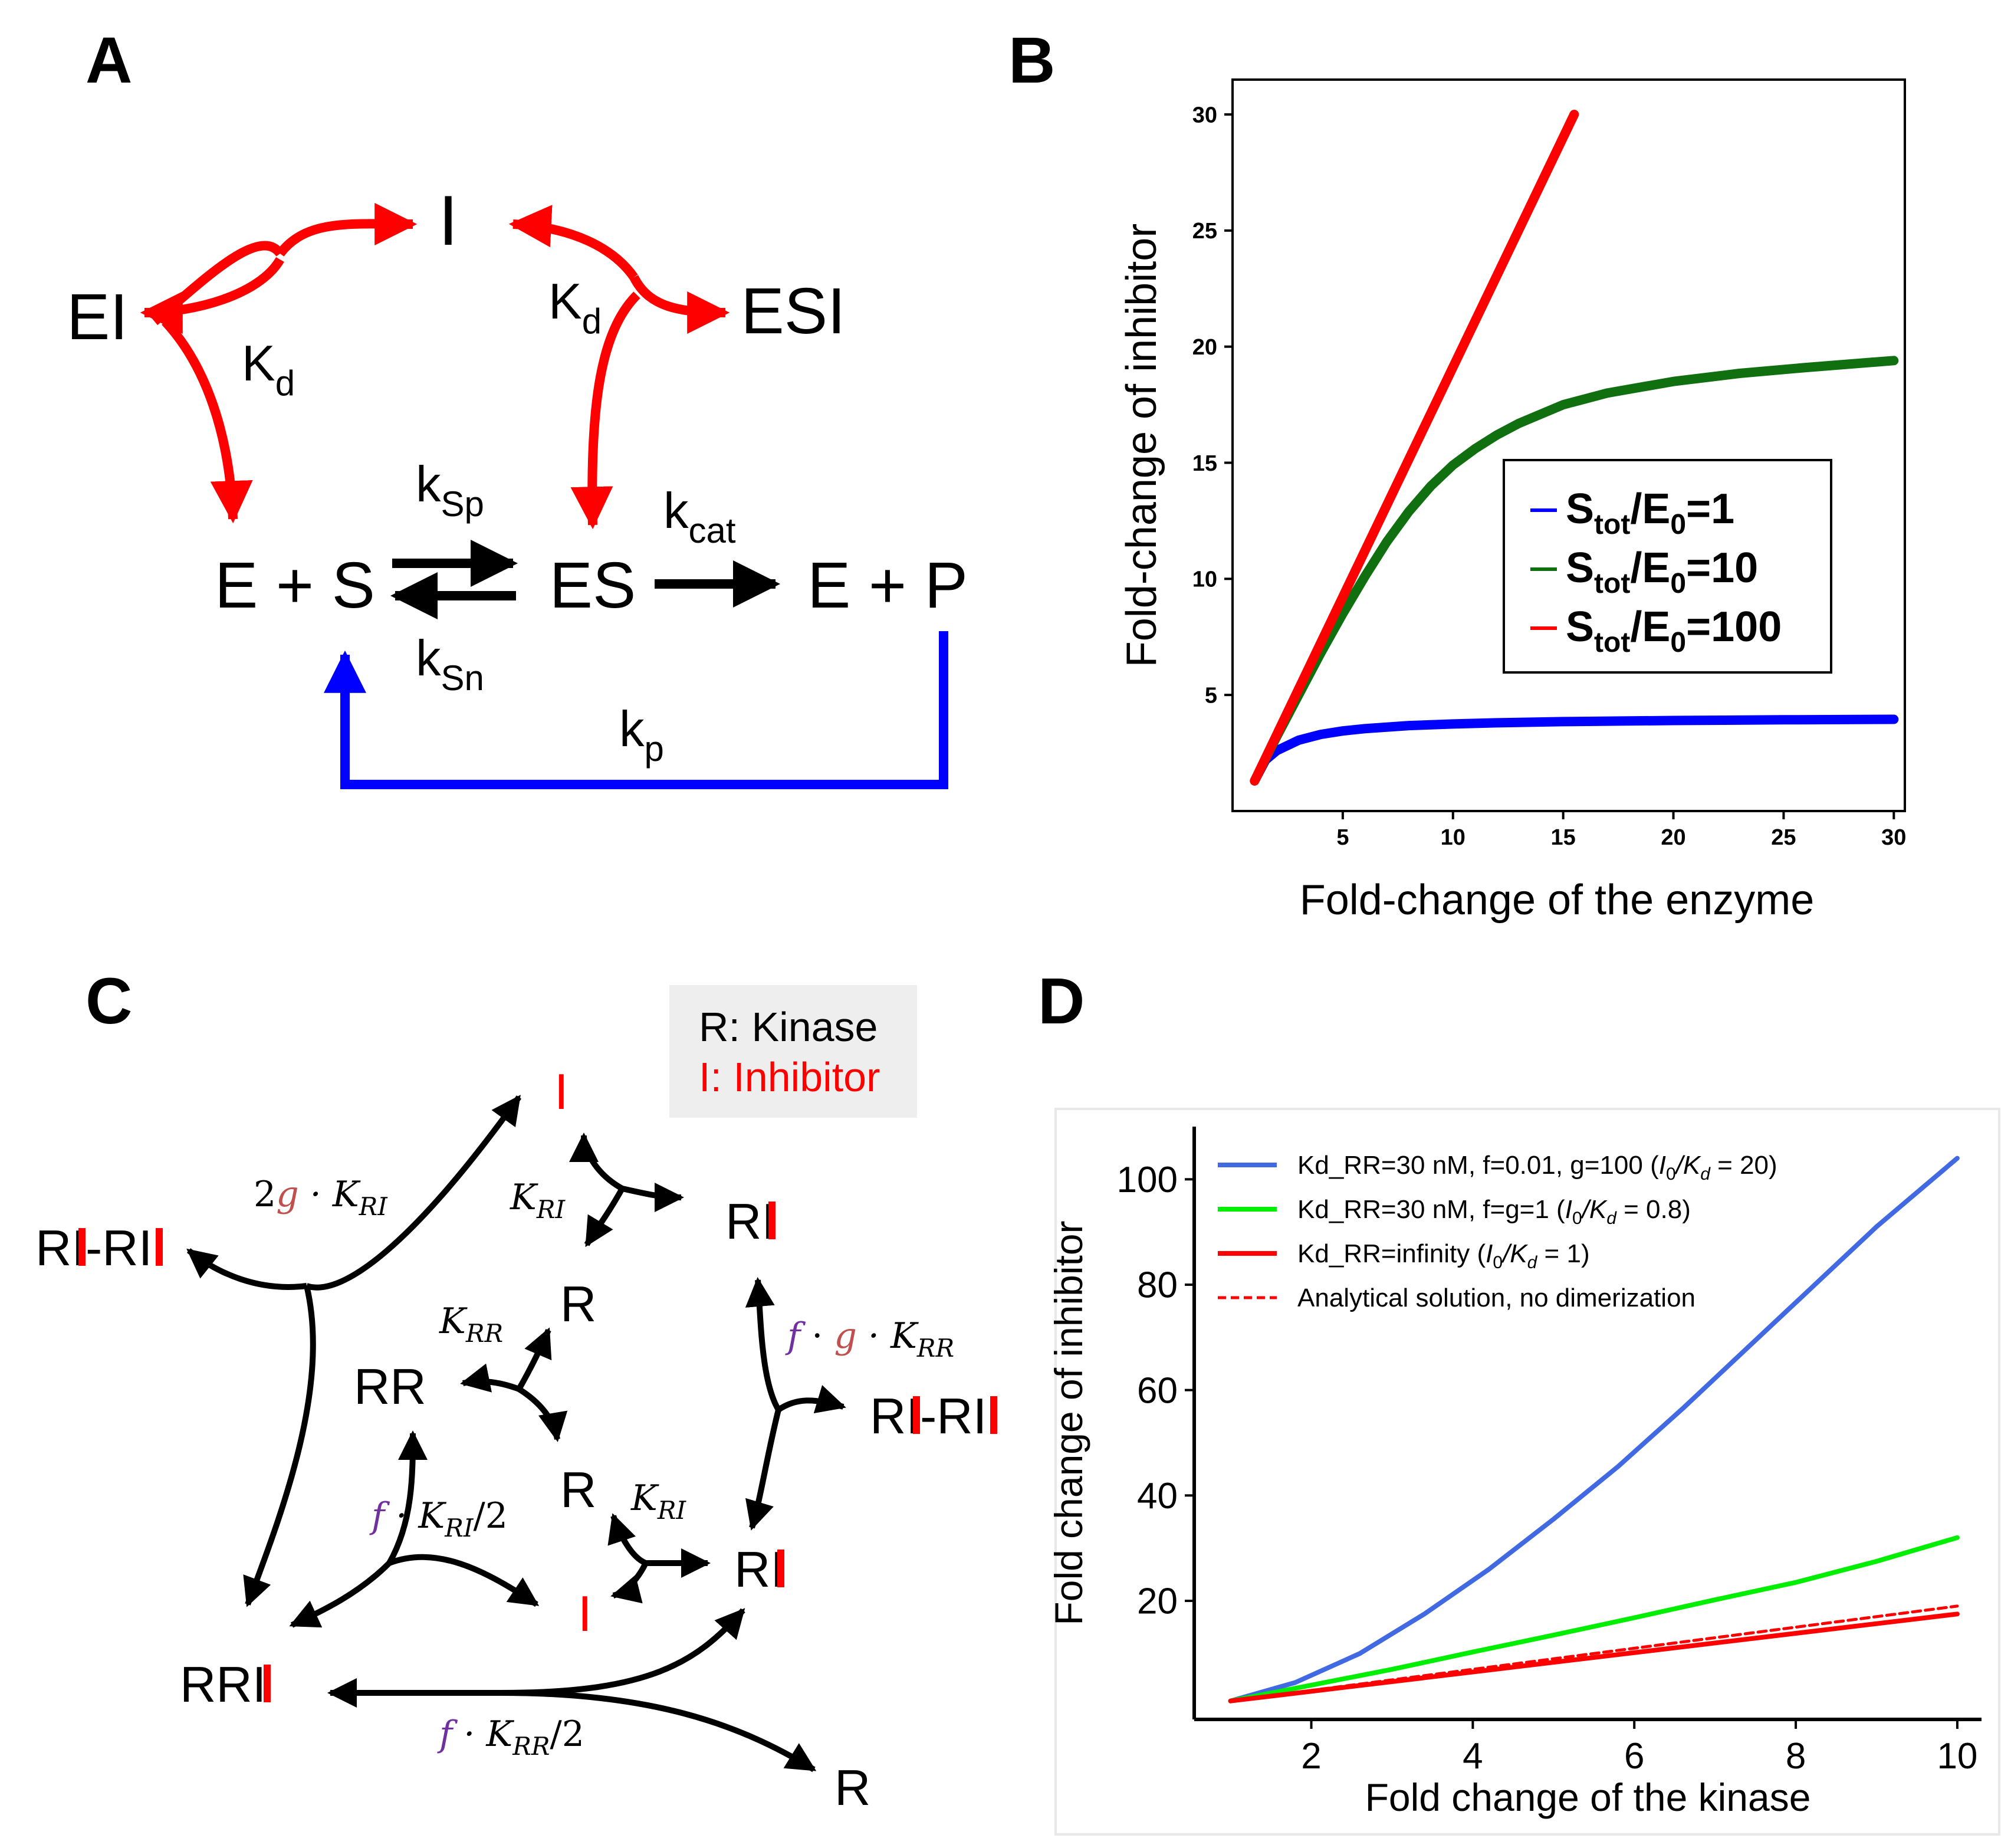 Image resolution: width=2011 pixels, height=1848 pixels. I want to click on y-tick-label: 80, so click(1157, 1285).